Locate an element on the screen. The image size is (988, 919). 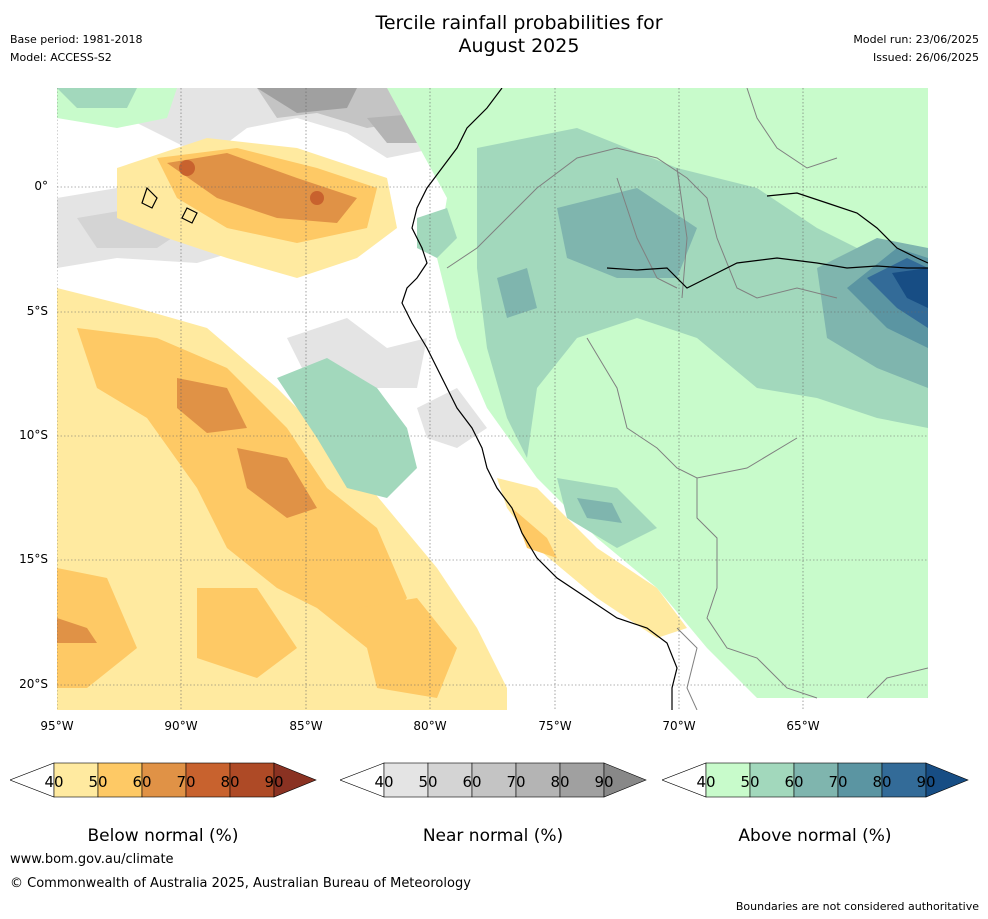
colorbar-above-label: Above normal (%) is located at coordinates (815, 836).